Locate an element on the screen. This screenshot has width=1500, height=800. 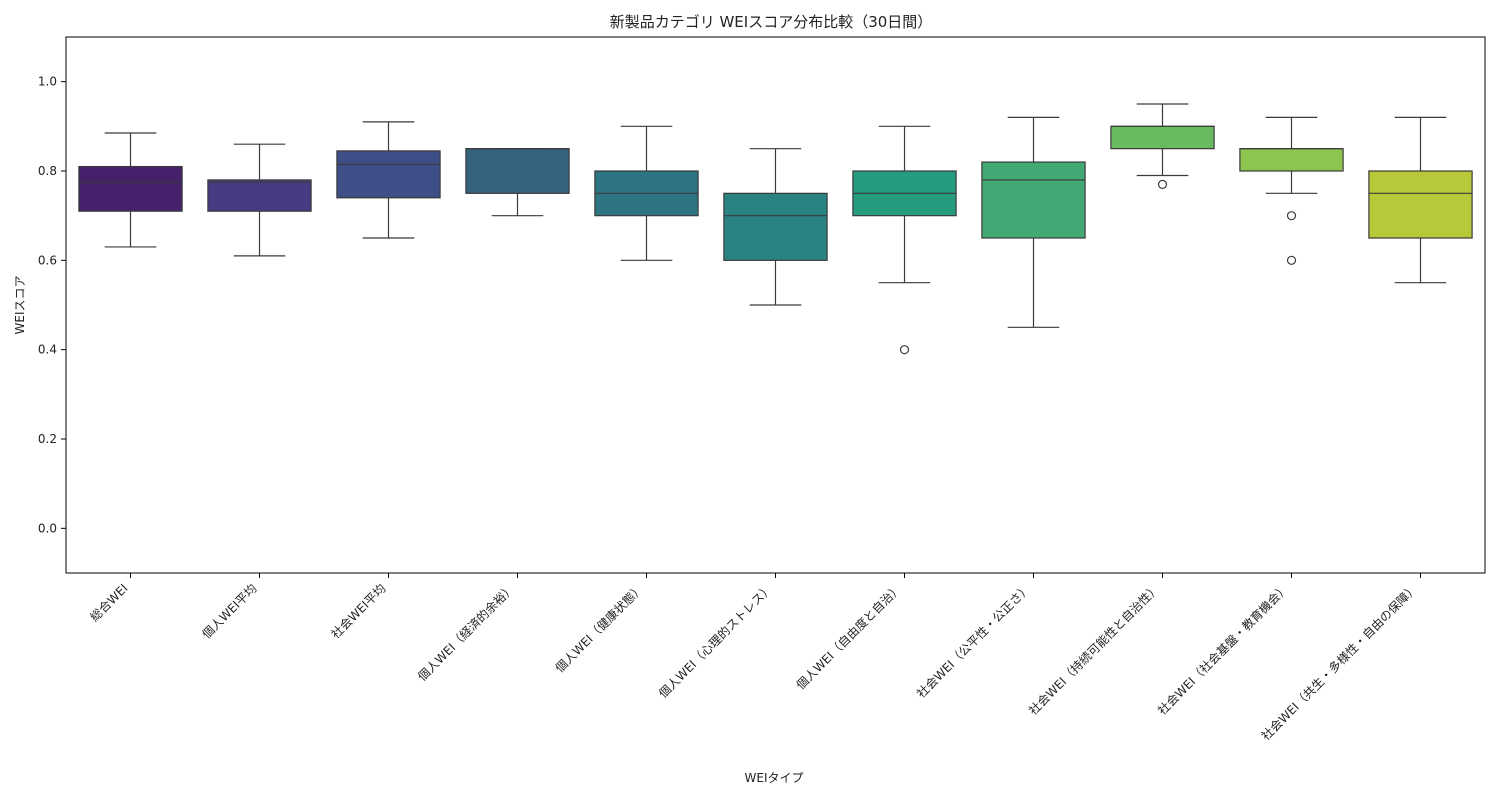
x-tick-label: 総合WEI is located at coordinates (109, 603).